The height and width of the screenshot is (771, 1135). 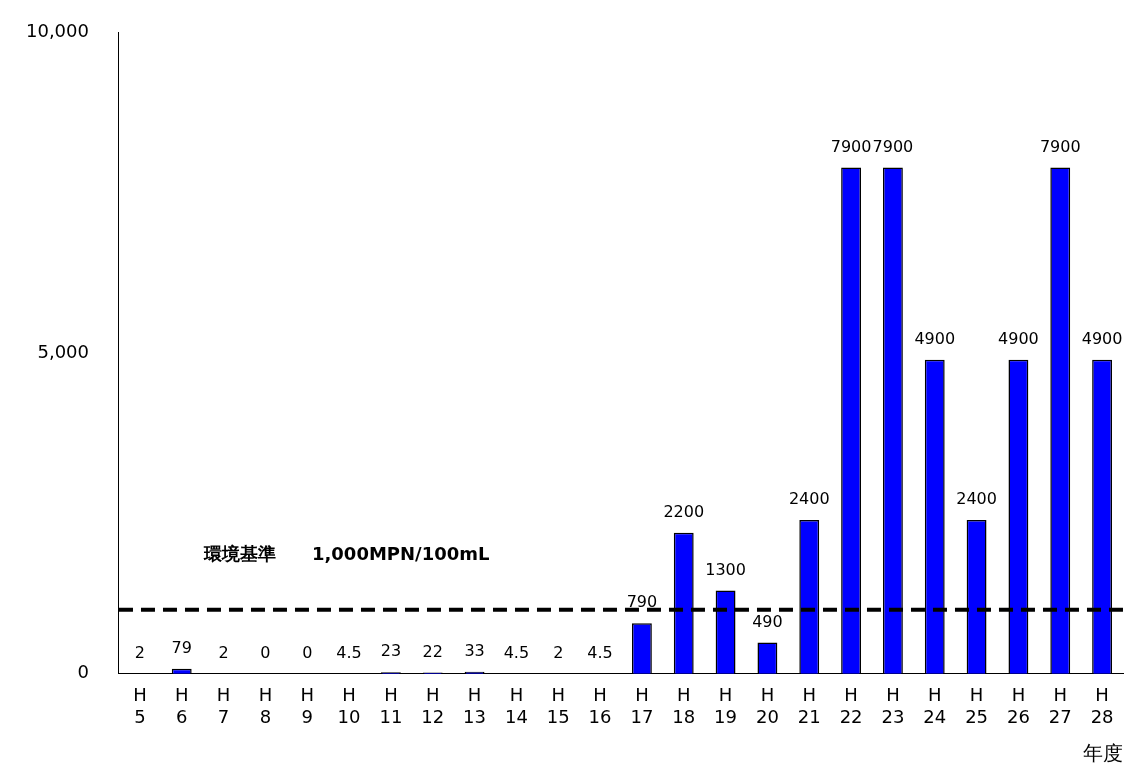 What do you see at coordinates (1103, 753) in the screenshot?
I see `x-axis-title: 年度` at bounding box center [1103, 753].